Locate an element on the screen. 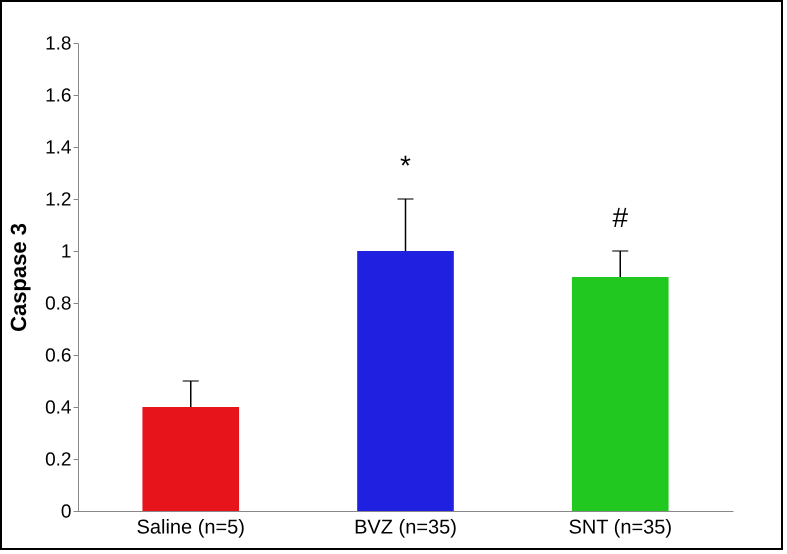 The width and height of the screenshot is (787, 554). y-tick-label: 1.8 is located at coordinates (58, 44).